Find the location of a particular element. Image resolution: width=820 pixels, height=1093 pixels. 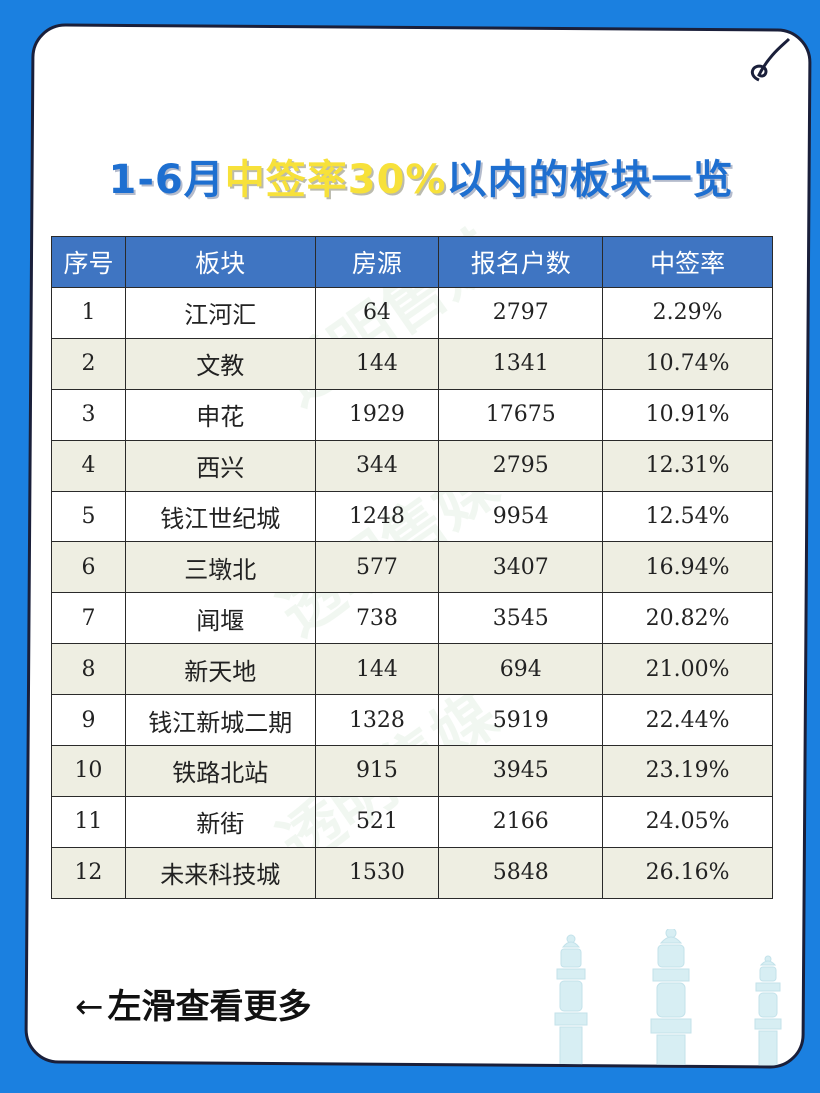

swipe-hint: ← 左滑查看更多 is located at coordinates (193, 1003).